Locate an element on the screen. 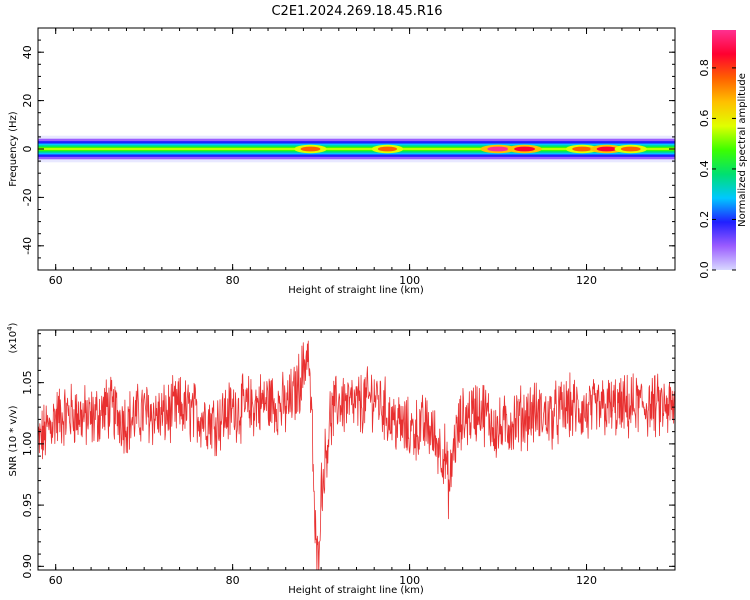 The width and height of the screenshot is (750, 600). heatmap-y-tick-label: -20 is located at coordinates (27, 197).